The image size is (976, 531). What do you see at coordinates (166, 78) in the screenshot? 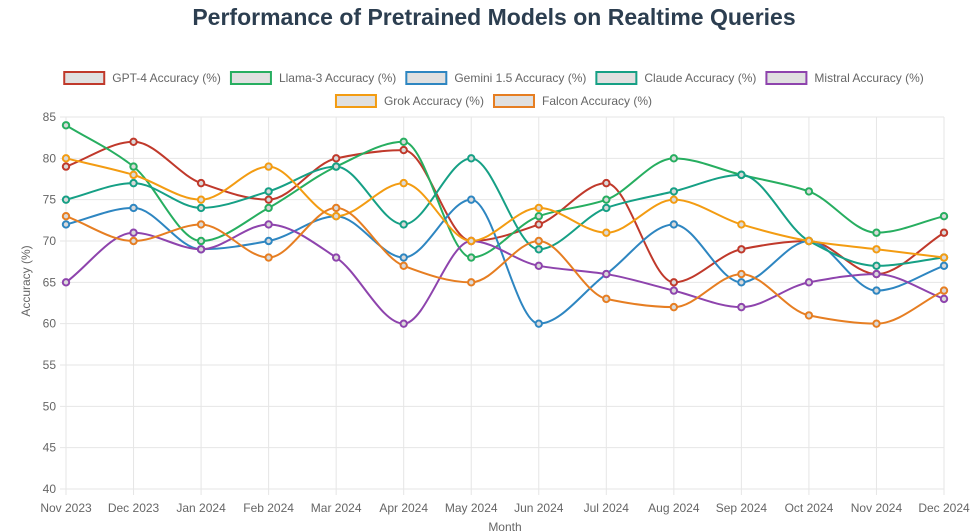
I see `legend-label: GPT-4 Accuracy (%)` at bounding box center [166, 78].